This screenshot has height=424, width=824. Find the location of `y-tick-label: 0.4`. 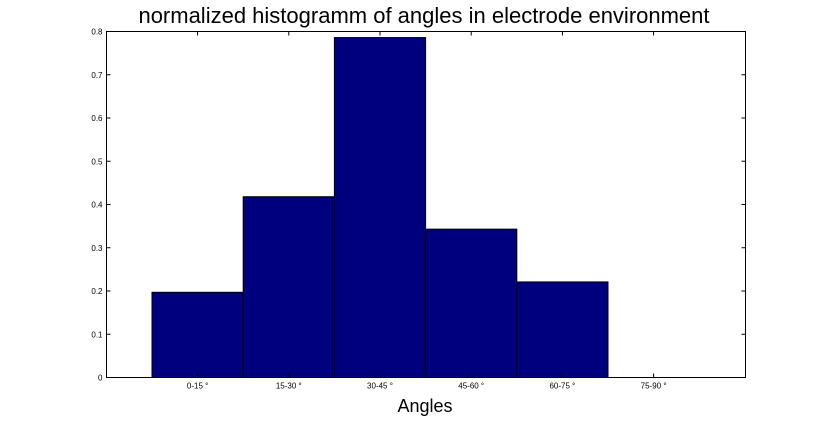

y-tick-label: 0.4 is located at coordinates (97, 205).